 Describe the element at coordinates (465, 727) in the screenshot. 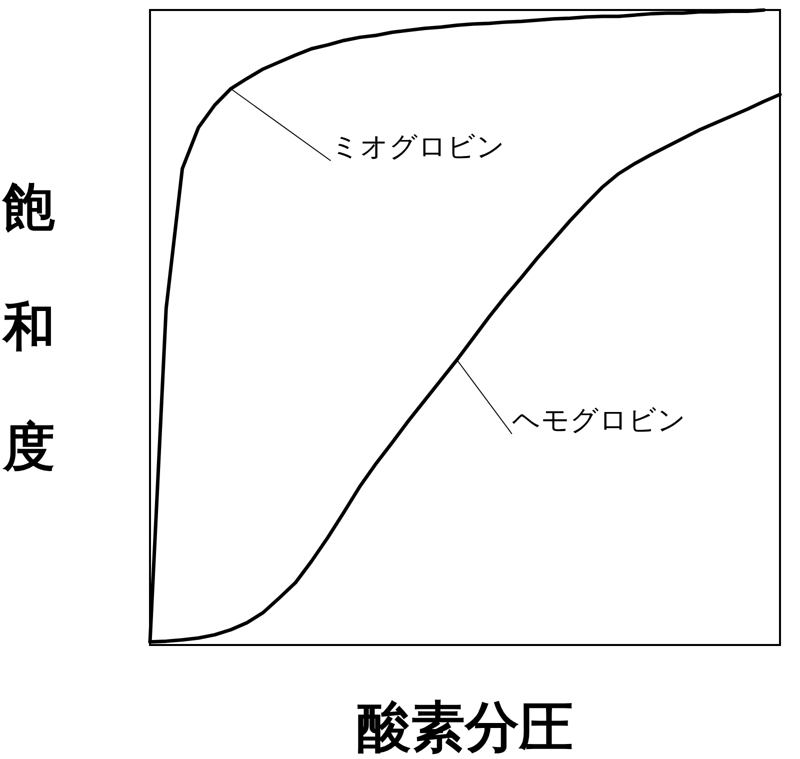

I see `x-axis-title: 酸素分圧` at that location.